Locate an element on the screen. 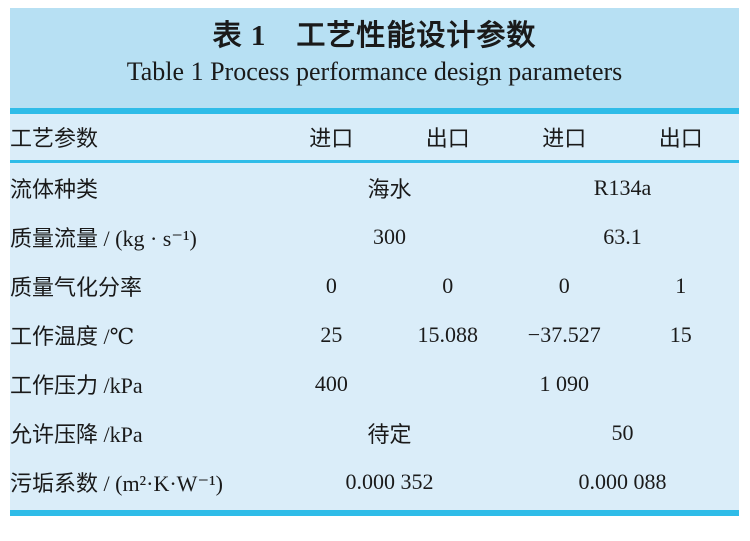  table-header-row: 工艺参数 进口 出口 进口 出口 is located at coordinates (374, 138).